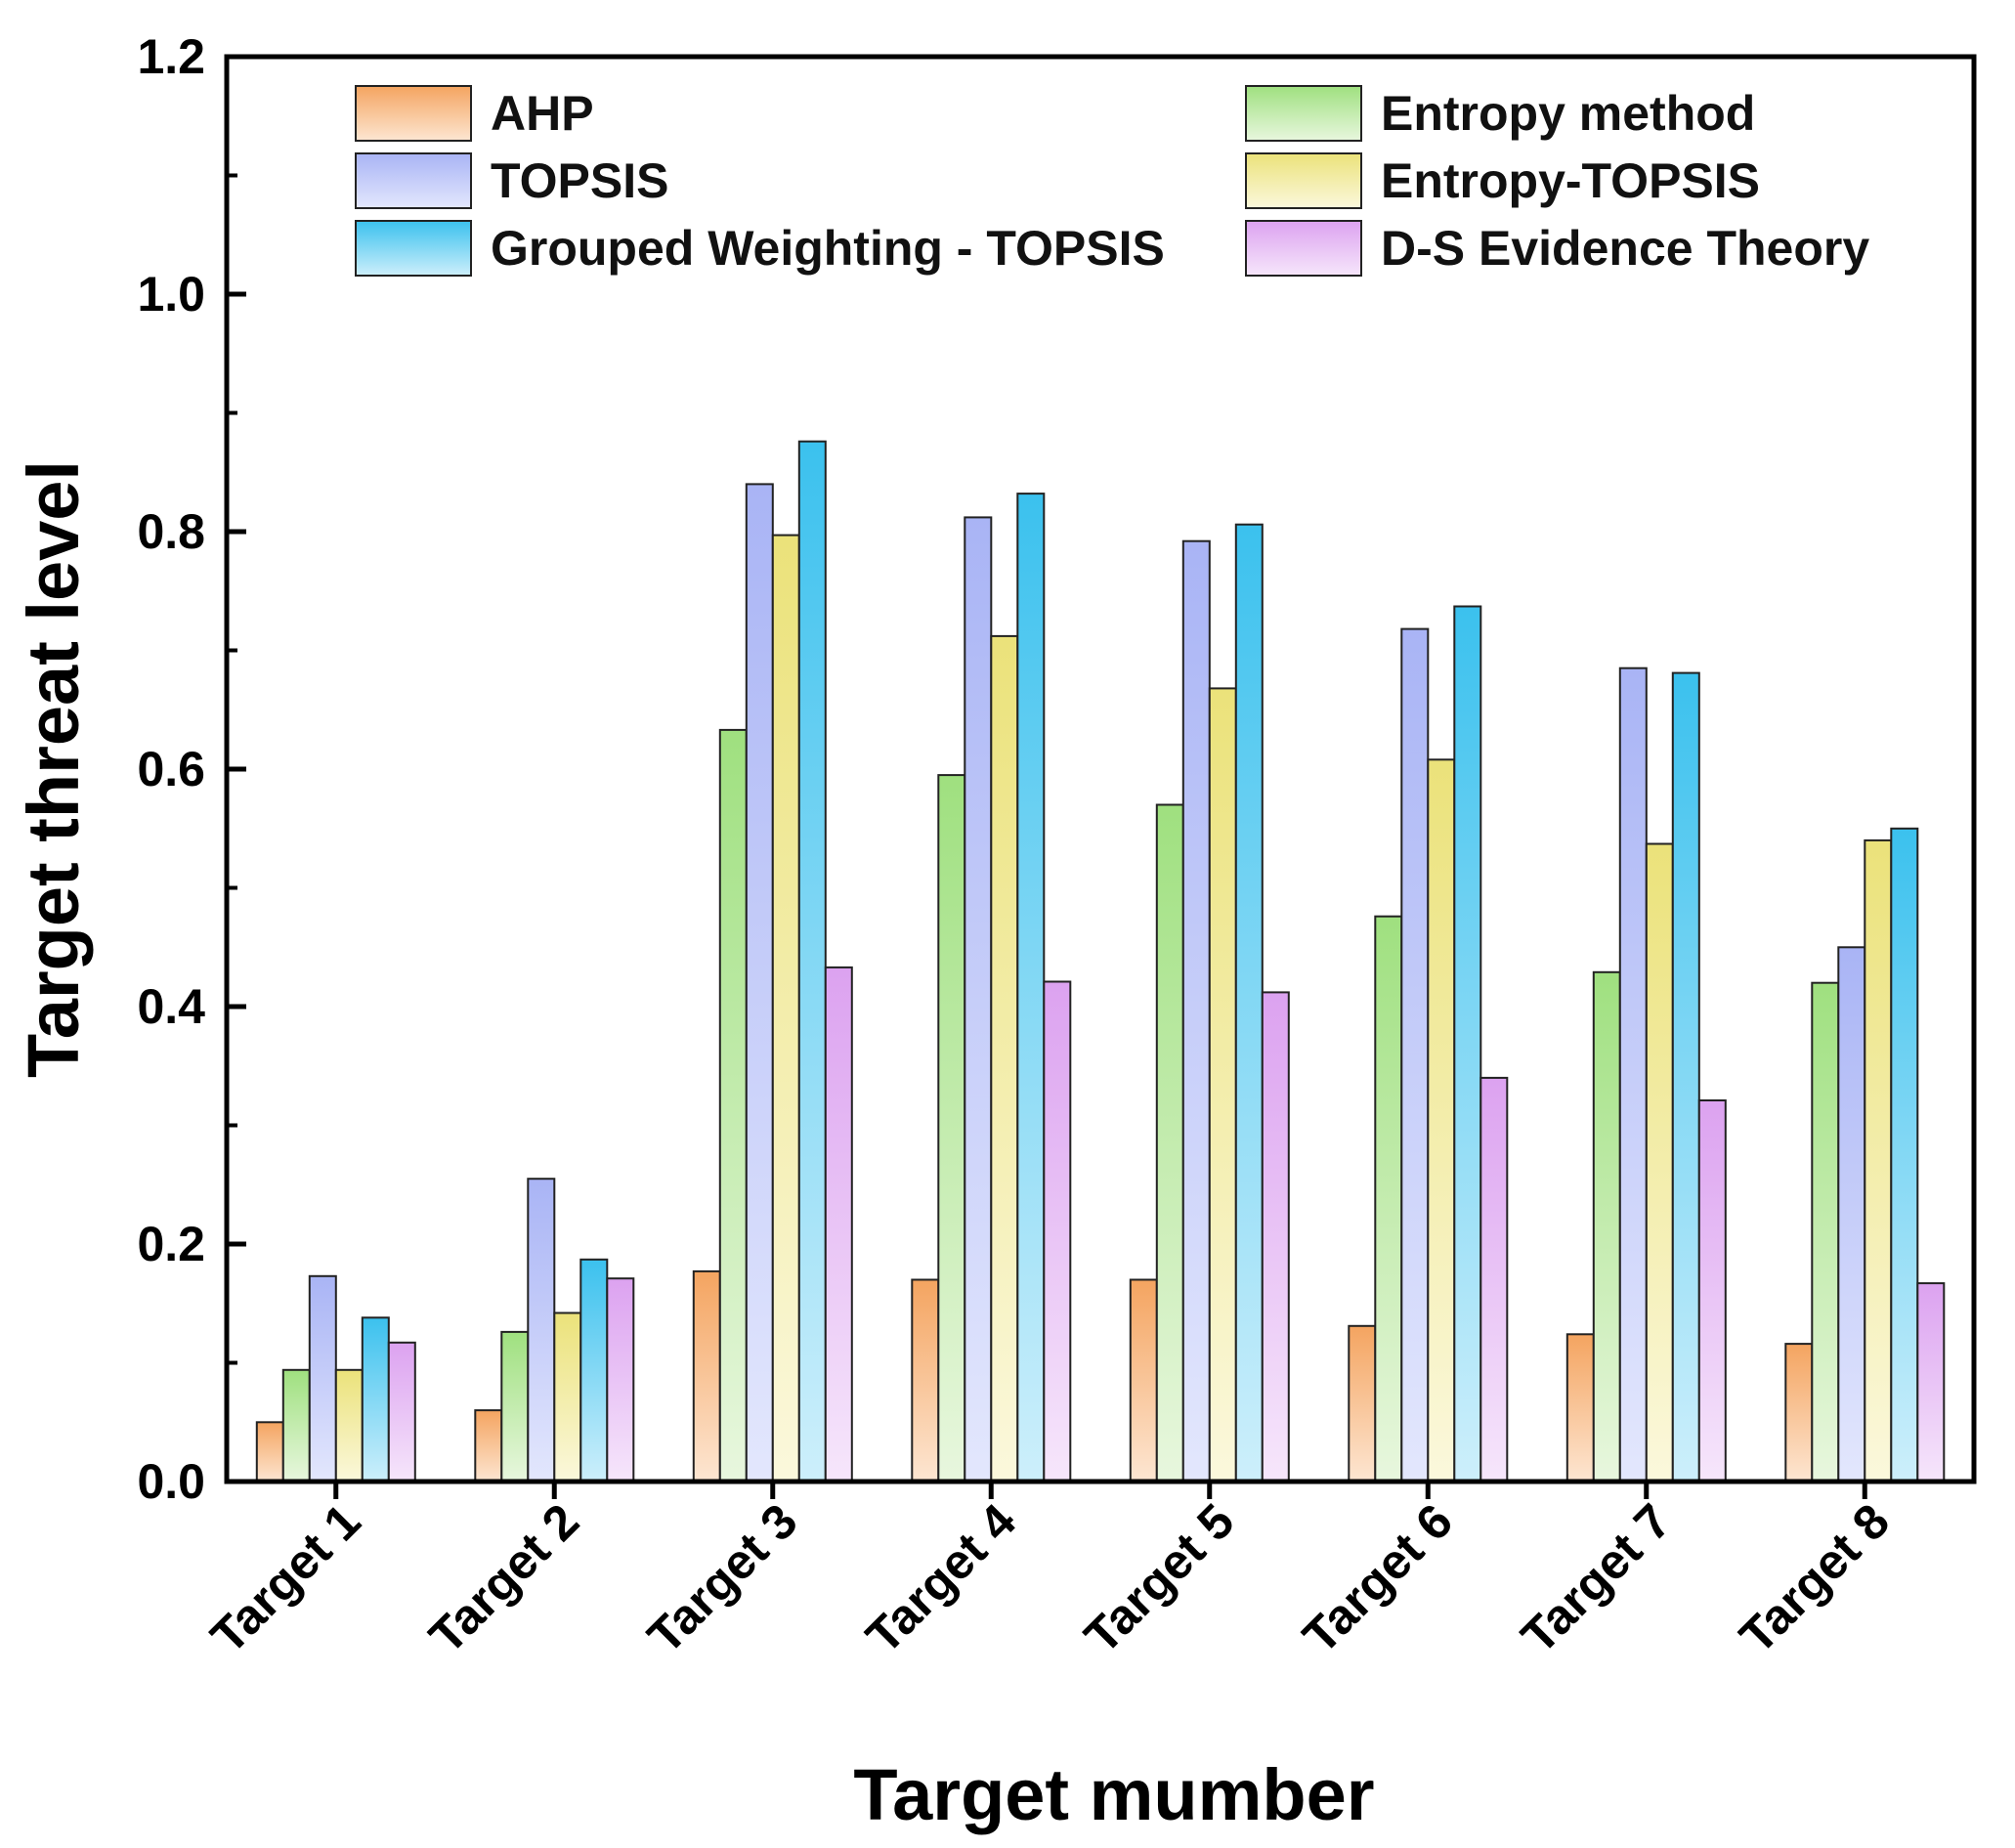  I want to click on x-tick-label: Target 4, so click(941, 1578).